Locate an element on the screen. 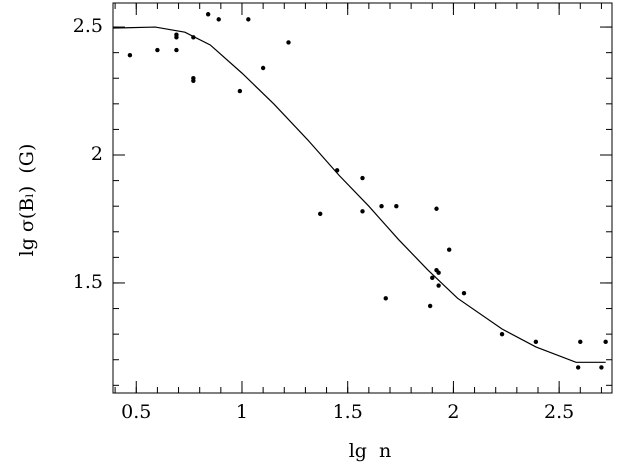  x-axis-label: lg n is located at coordinates (370, 451).